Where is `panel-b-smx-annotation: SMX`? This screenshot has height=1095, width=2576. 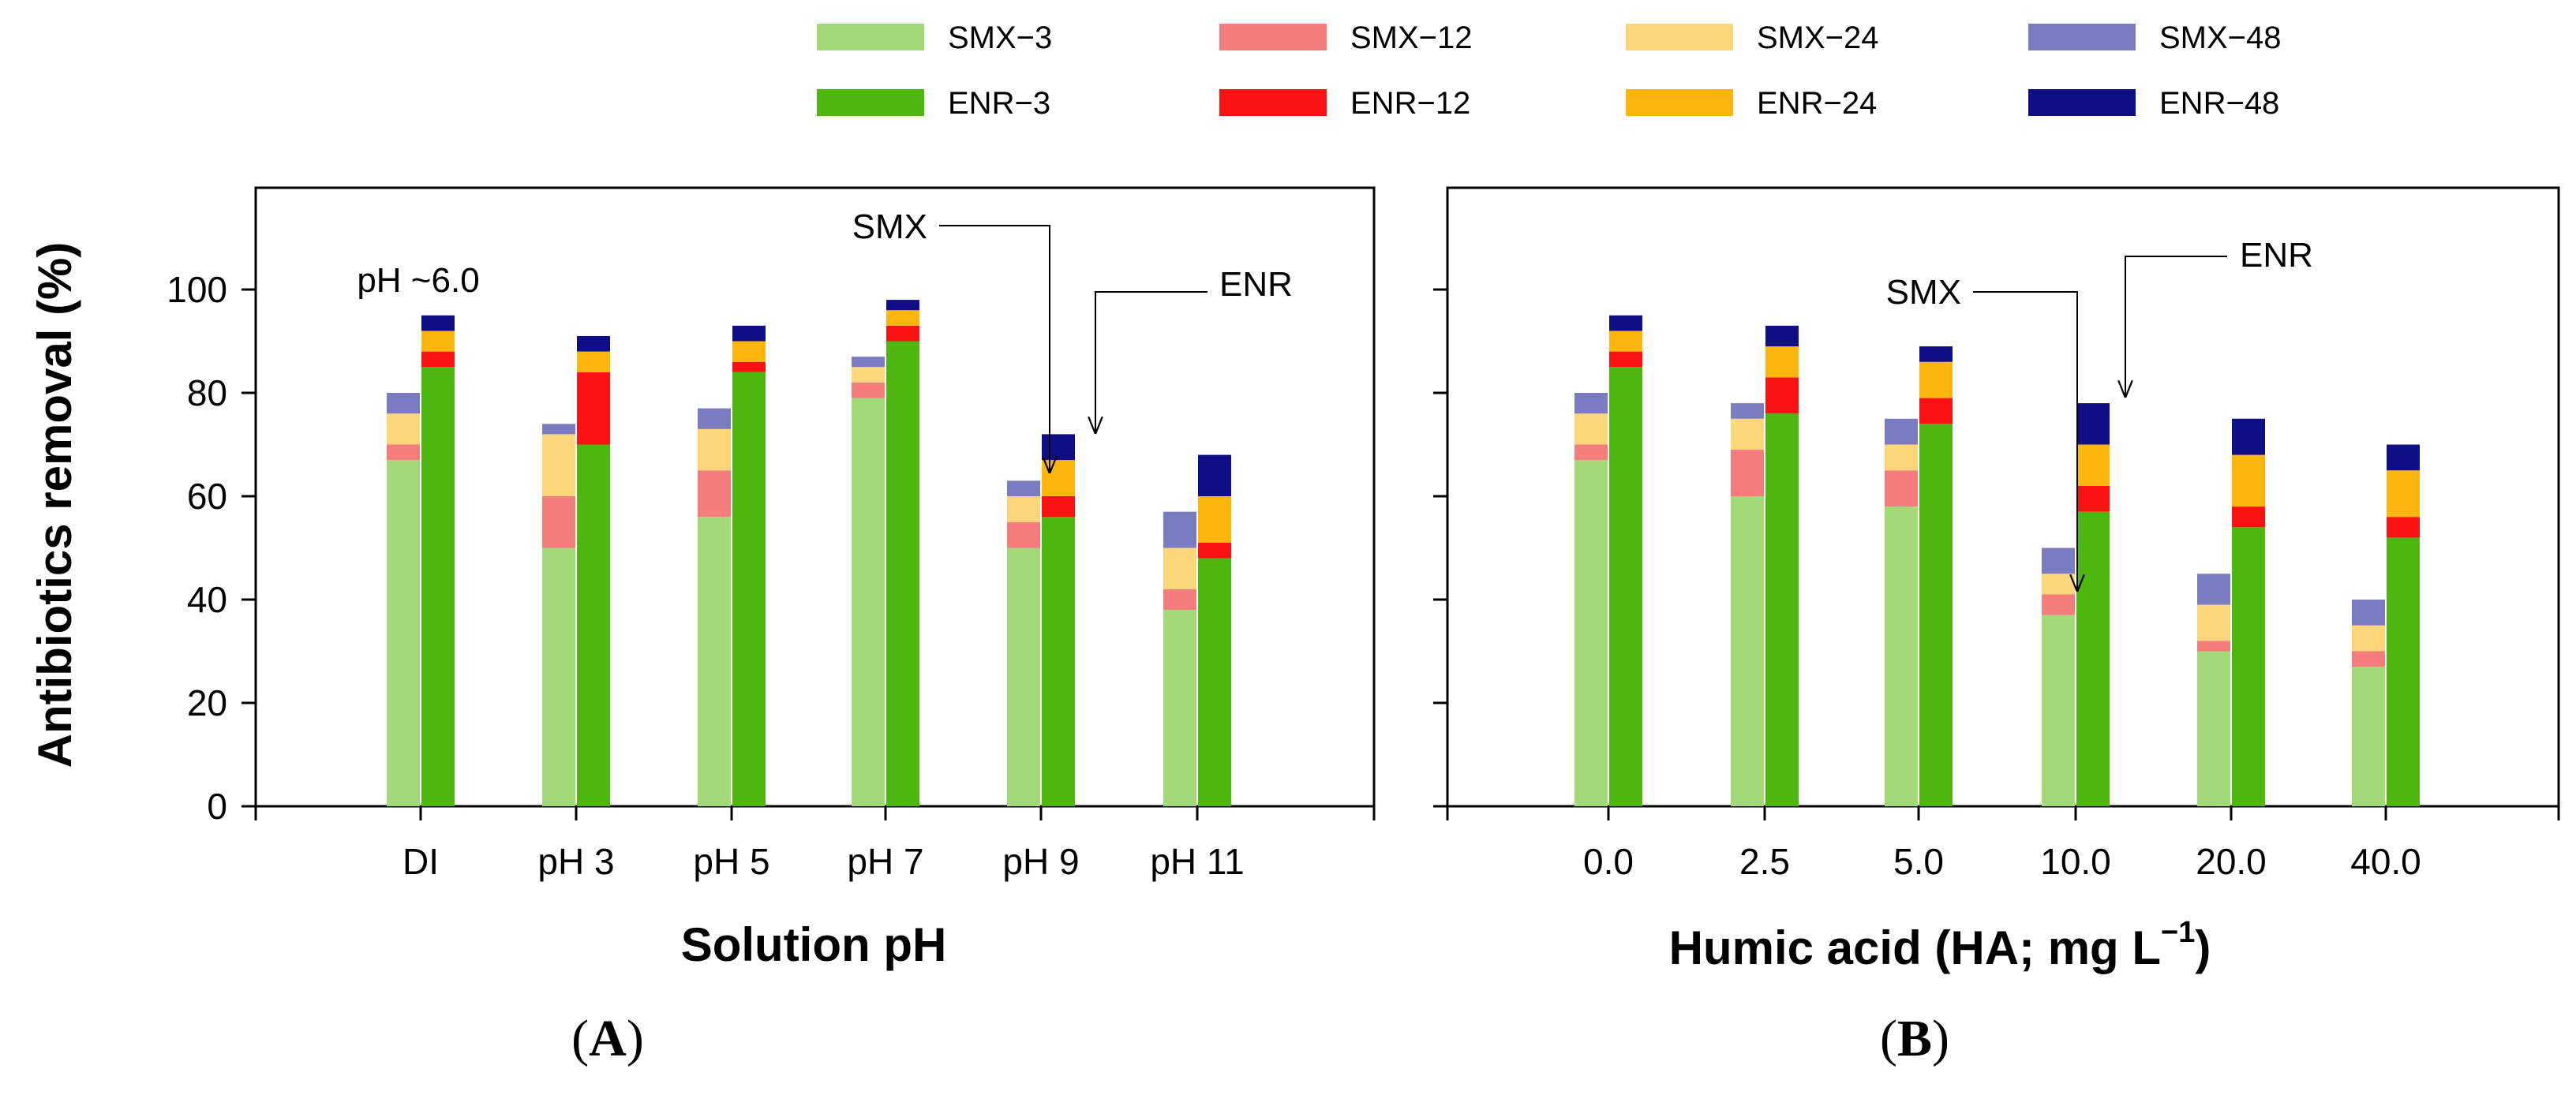
panel-b-smx-annotation: SMX is located at coordinates (1923, 292).